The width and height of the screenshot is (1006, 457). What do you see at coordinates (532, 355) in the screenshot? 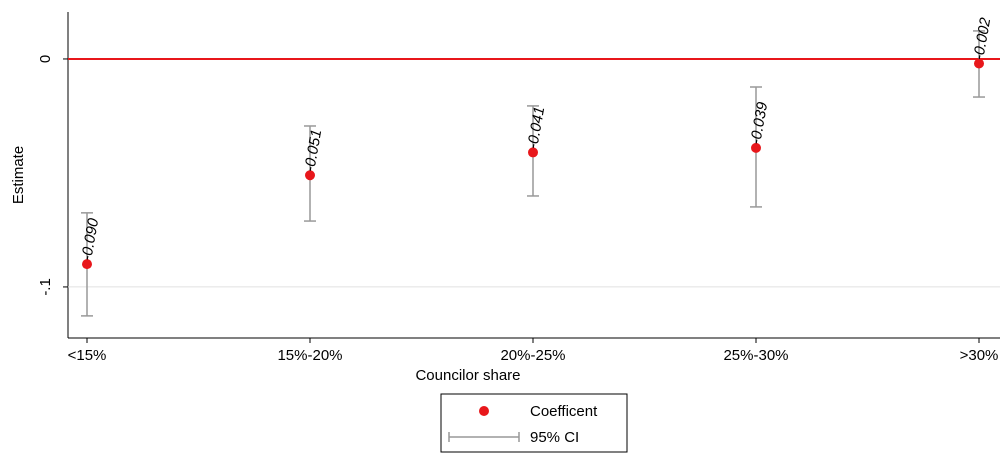
I see `x-tick-label: 20%-25%` at bounding box center [532, 355].